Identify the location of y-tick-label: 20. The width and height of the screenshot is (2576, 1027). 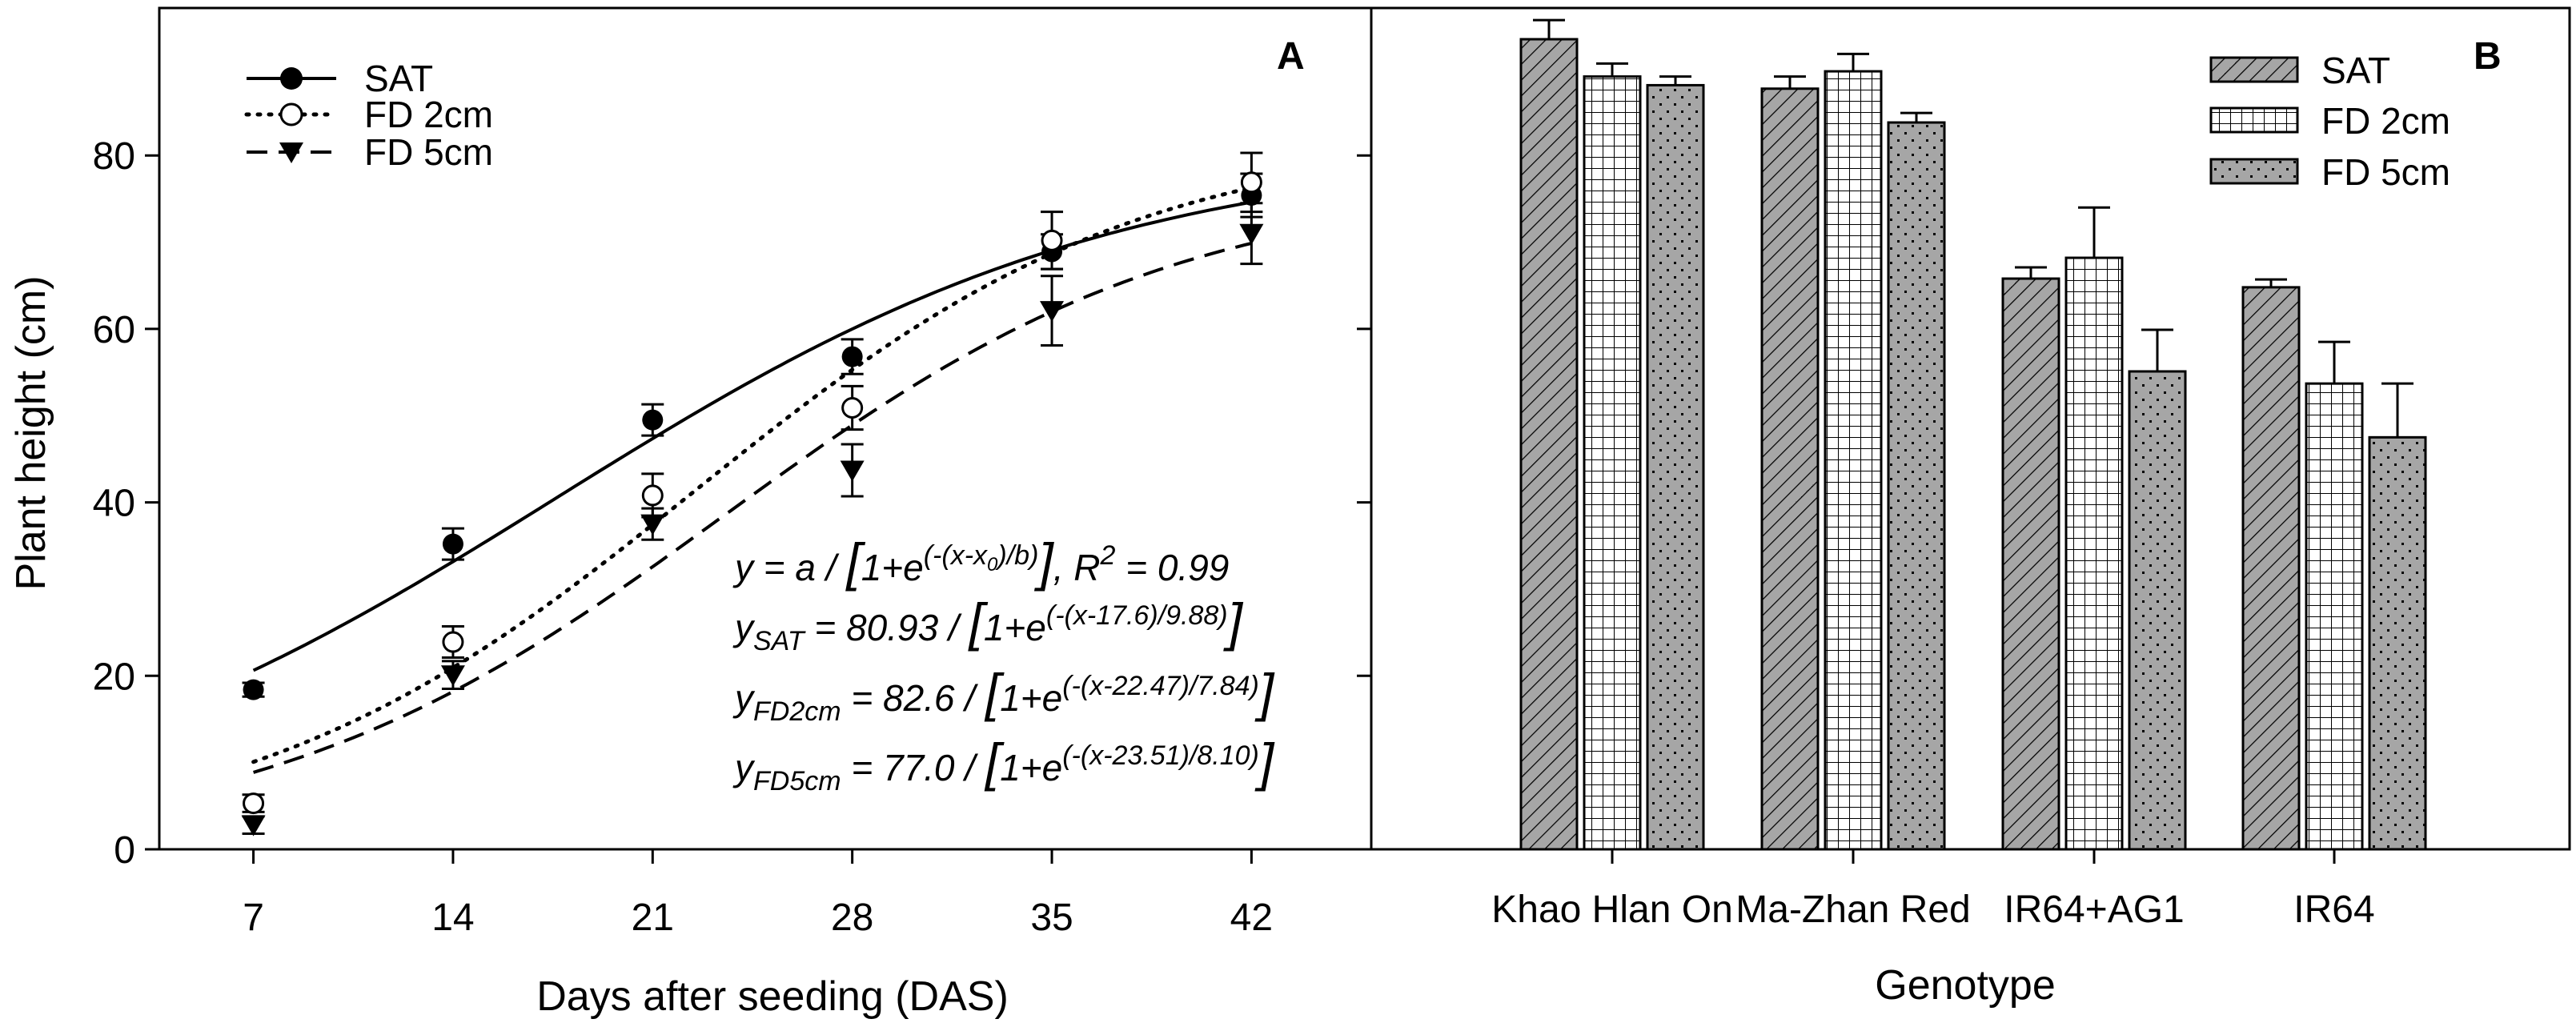
(114, 677).